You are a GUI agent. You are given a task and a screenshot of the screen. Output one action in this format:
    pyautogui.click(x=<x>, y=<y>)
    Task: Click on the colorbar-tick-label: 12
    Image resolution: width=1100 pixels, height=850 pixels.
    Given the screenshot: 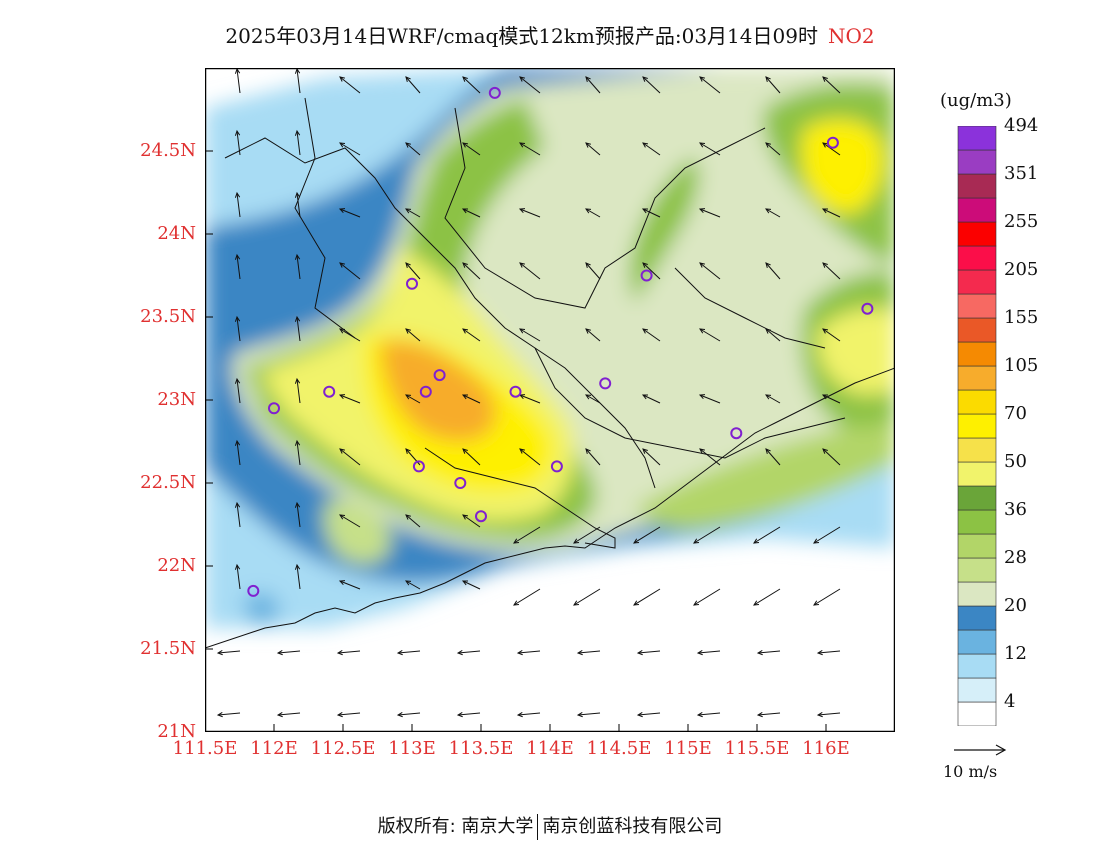 What is the action you would take?
    pyautogui.click(x=1015, y=653)
    